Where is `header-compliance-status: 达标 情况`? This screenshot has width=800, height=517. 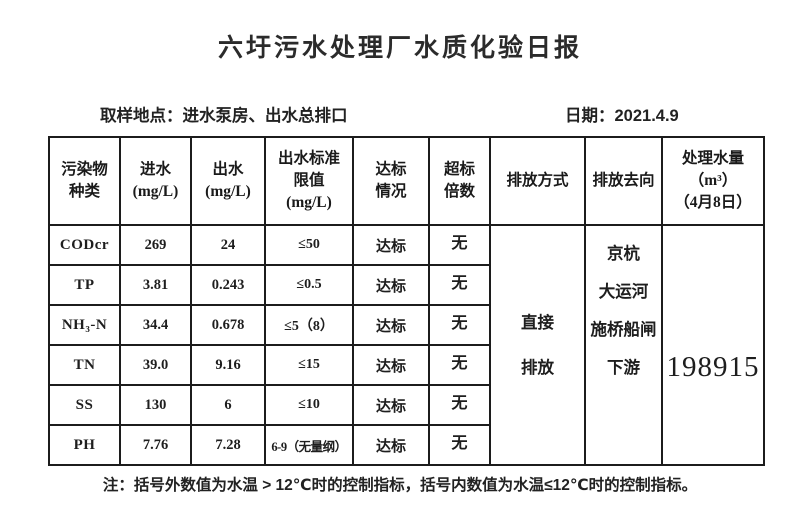
header-compliance-status: 达标 情况 is located at coordinates (391, 181).